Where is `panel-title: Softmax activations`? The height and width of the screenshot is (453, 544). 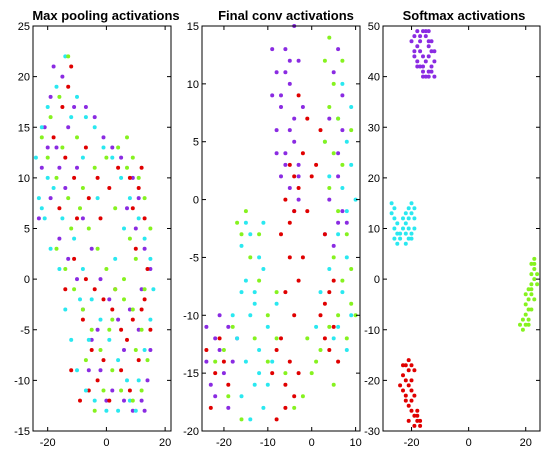 panel-title: Softmax activations is located at coordinates (464, 15).